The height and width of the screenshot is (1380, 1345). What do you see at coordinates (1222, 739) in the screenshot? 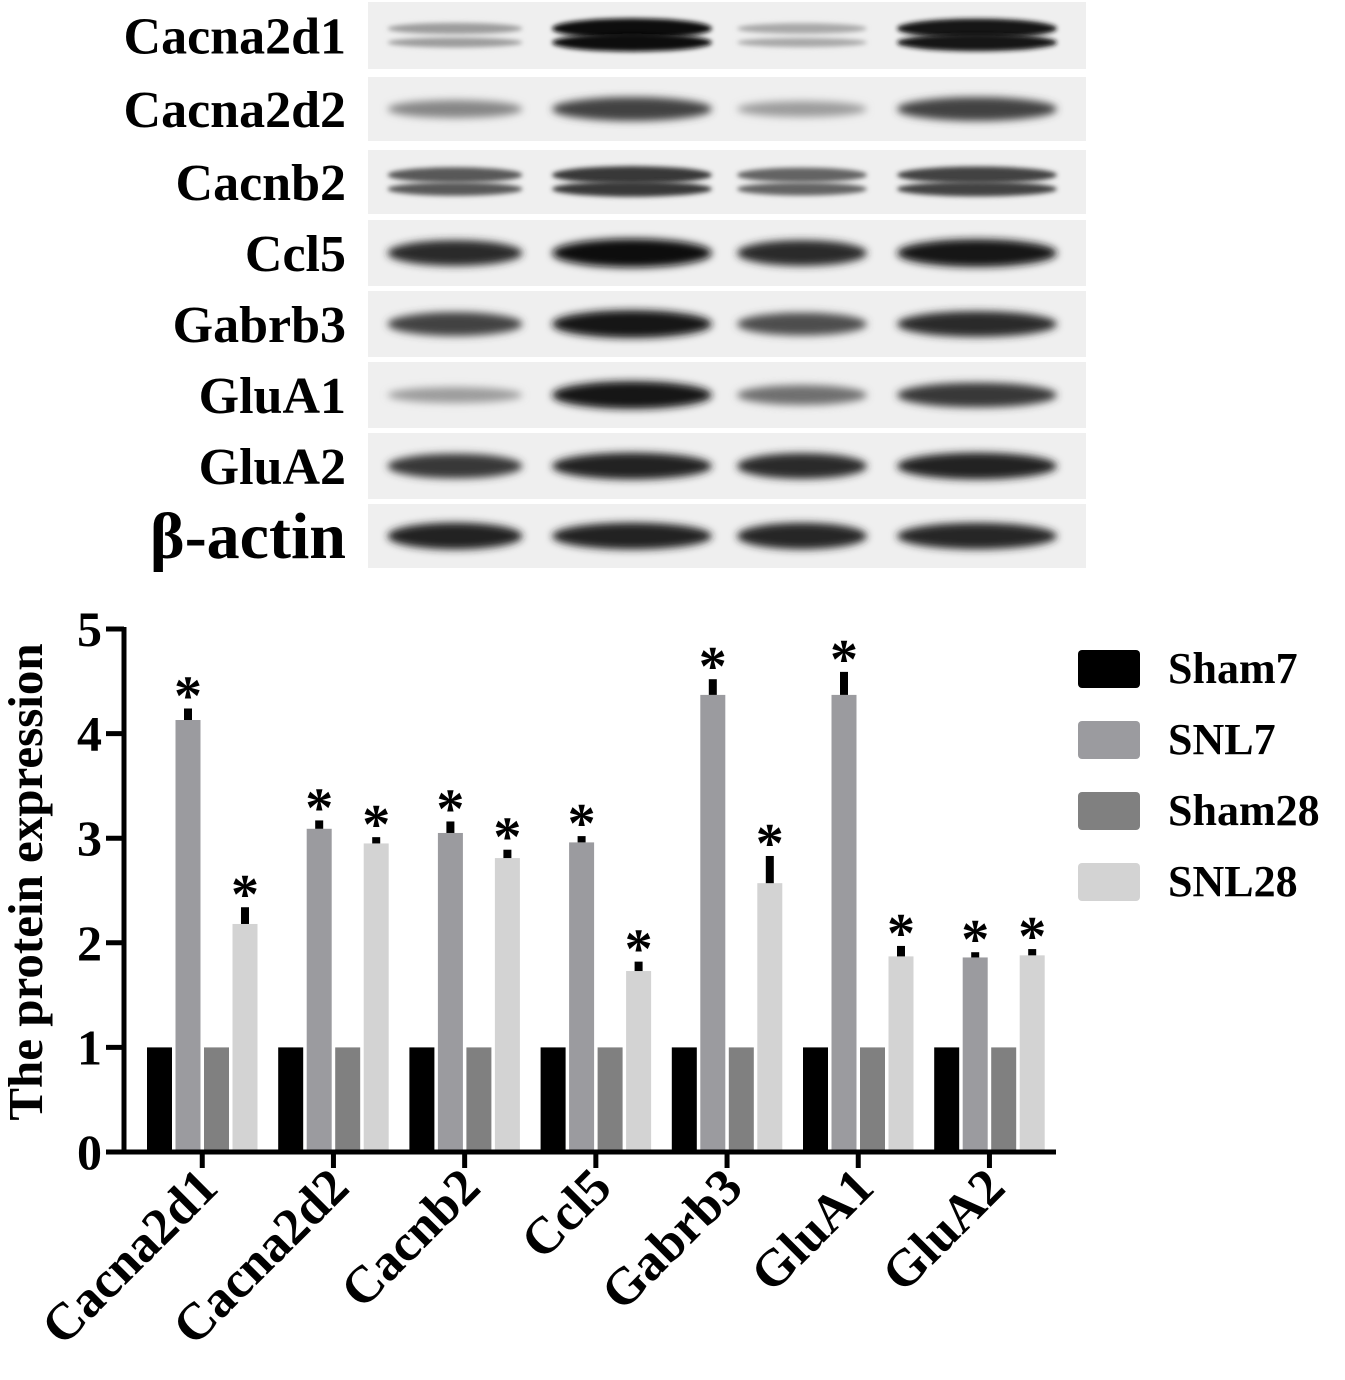
I see `legend-label: SNL7` at bounding box center [1222, 739].